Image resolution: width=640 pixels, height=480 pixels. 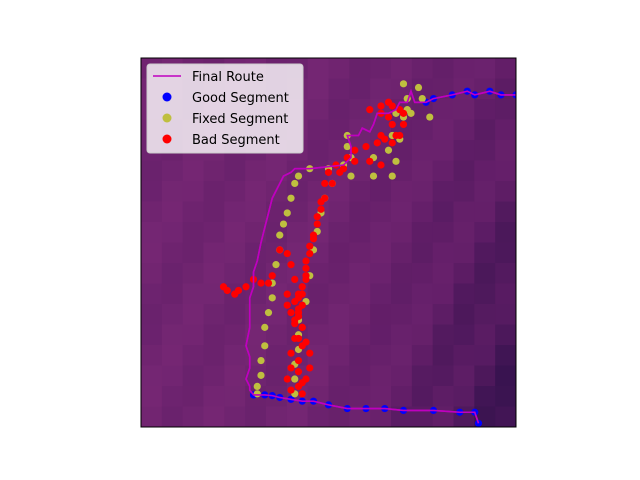 I want to click on legend-marker-fixed-segment, so click(x=167, y=118).